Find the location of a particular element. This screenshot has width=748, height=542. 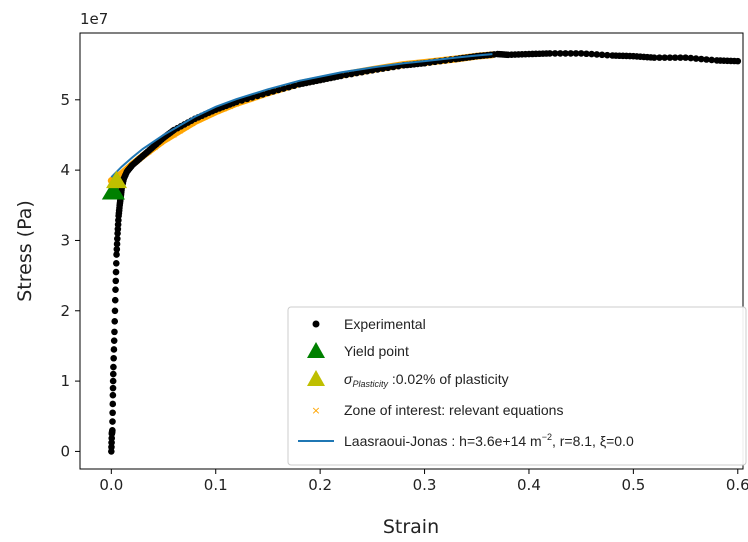

y-tick-label: 1 is located at coordinates (65, 381).